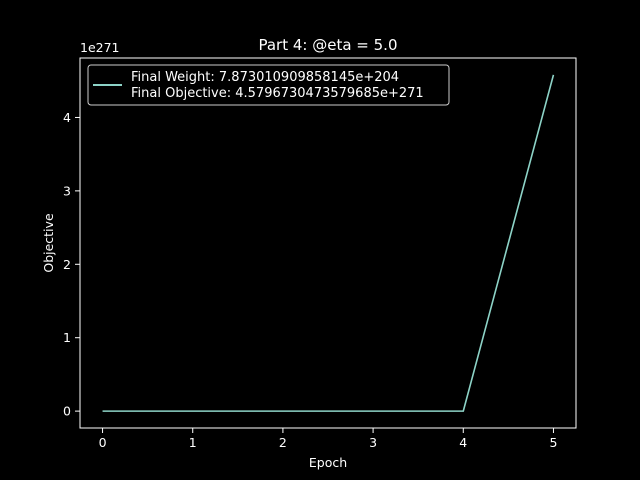  What do you see at coordinates (327, 45) in the screenshot?
I see `chart-title: Part 4: @eta = 5.0` at bounding box center [327, 45].